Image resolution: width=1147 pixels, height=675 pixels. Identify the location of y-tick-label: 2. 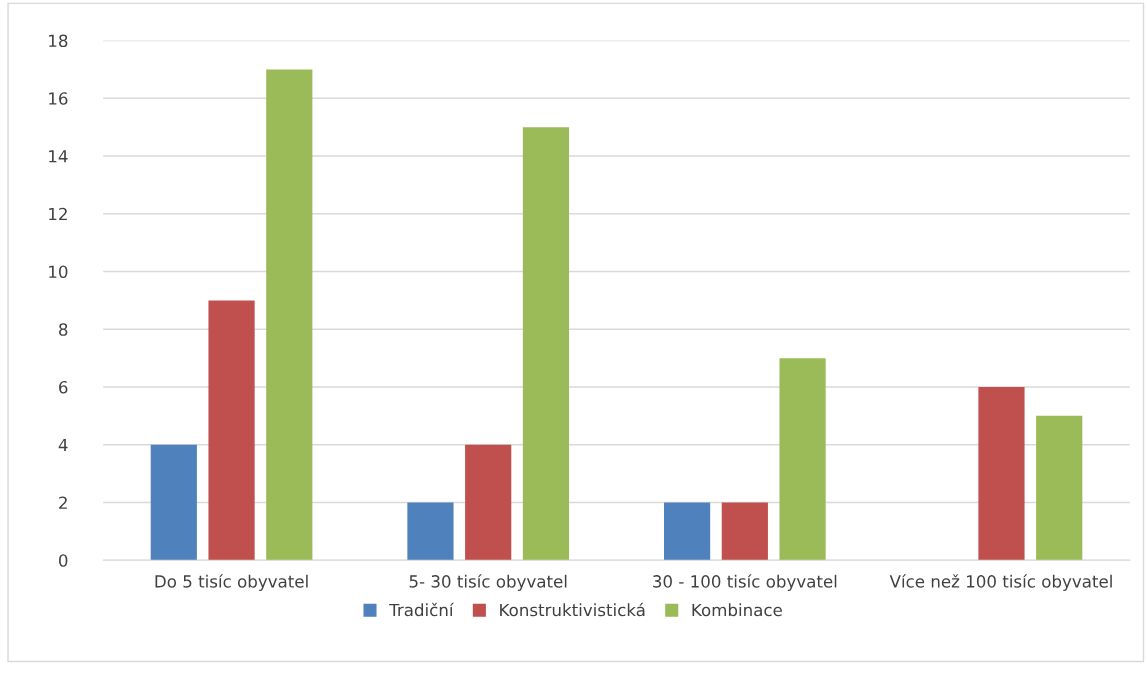
(63, 502).